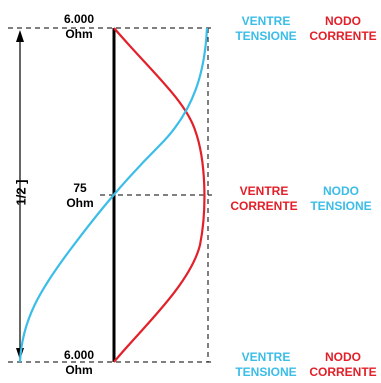  Describe the element at coordinates (80, 203) in the screenshot. I see `middle-impedance-unit: Ohm` at that location.